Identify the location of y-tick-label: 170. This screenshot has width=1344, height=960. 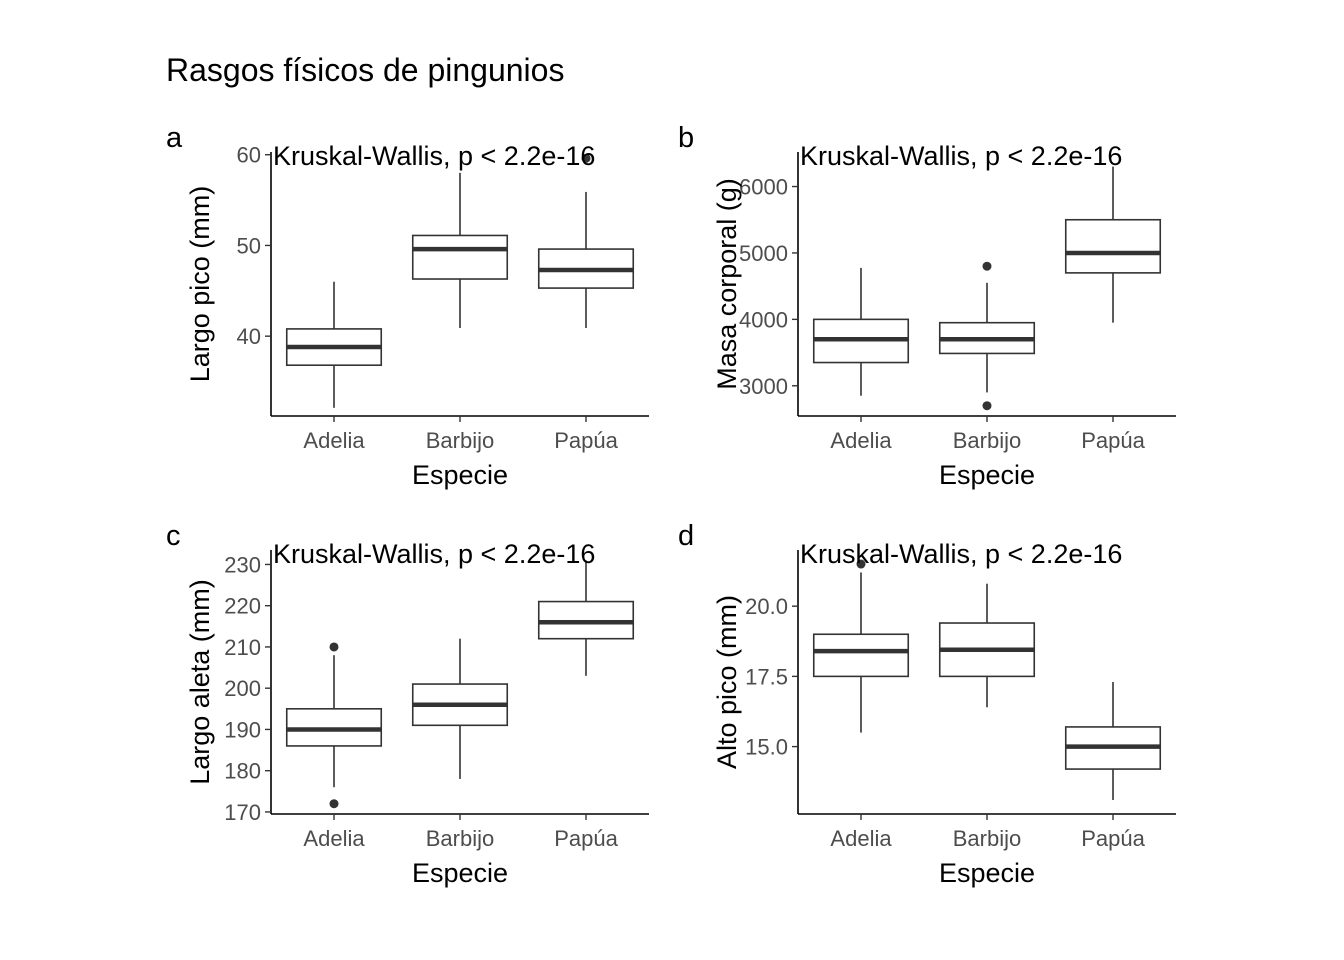
(242, 812).